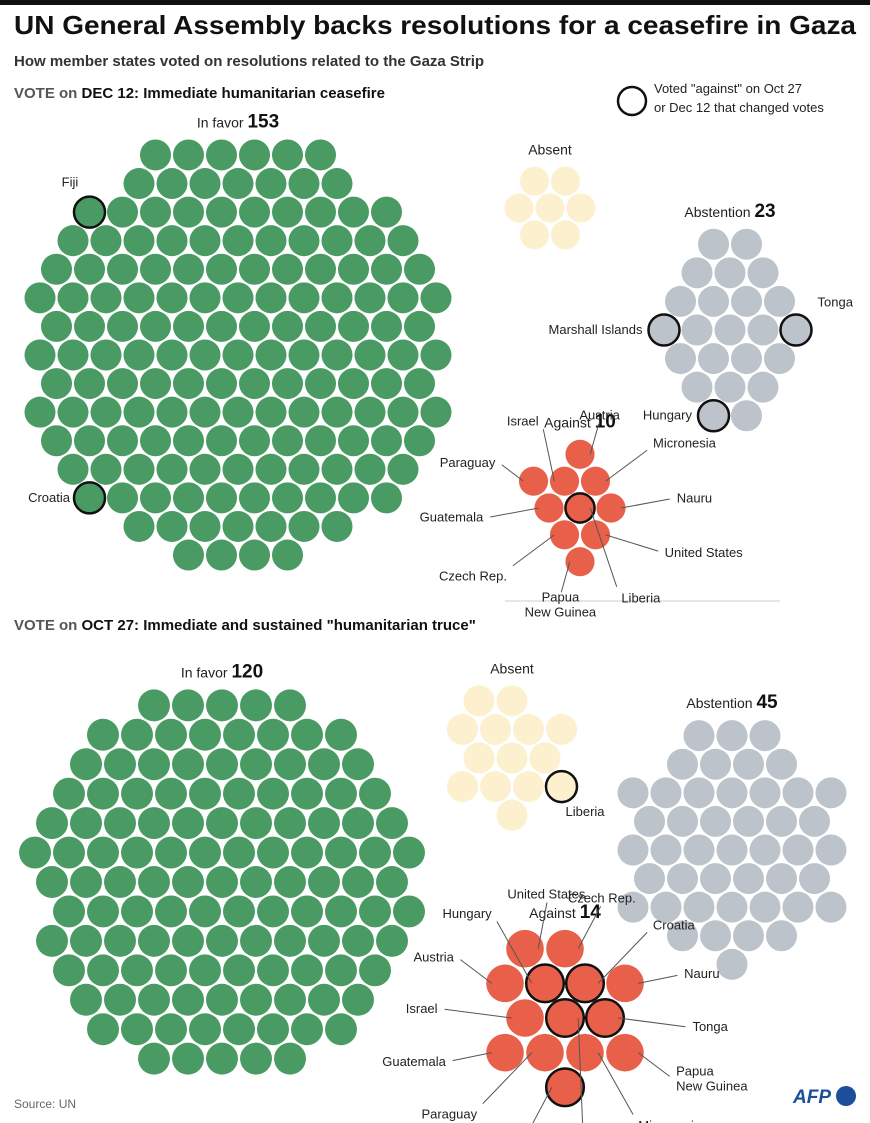 The width and height of the screenshot is (870, 1123). I want to click on source: Source: UN, so click(45, 1104).